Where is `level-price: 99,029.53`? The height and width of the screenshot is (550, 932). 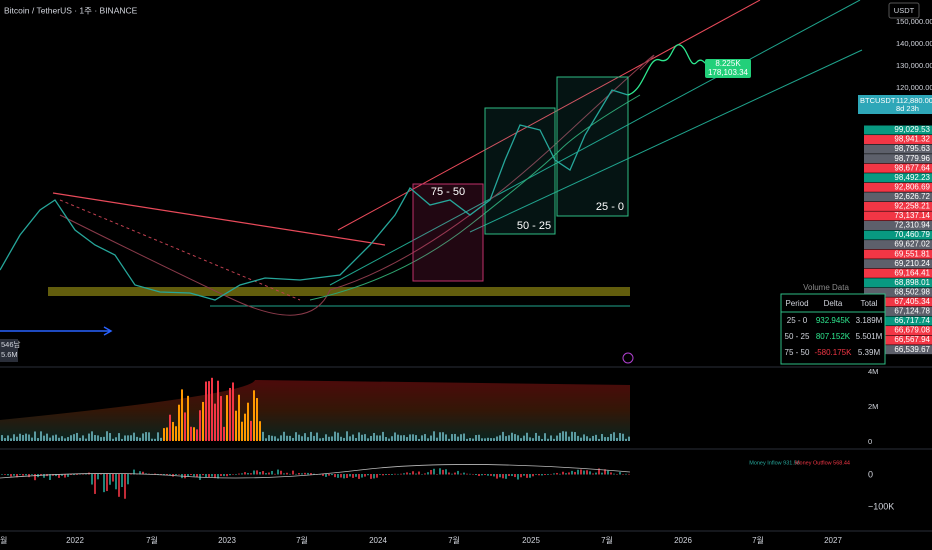 level-price: 99,029.53 is located at coordinates (912, 129).